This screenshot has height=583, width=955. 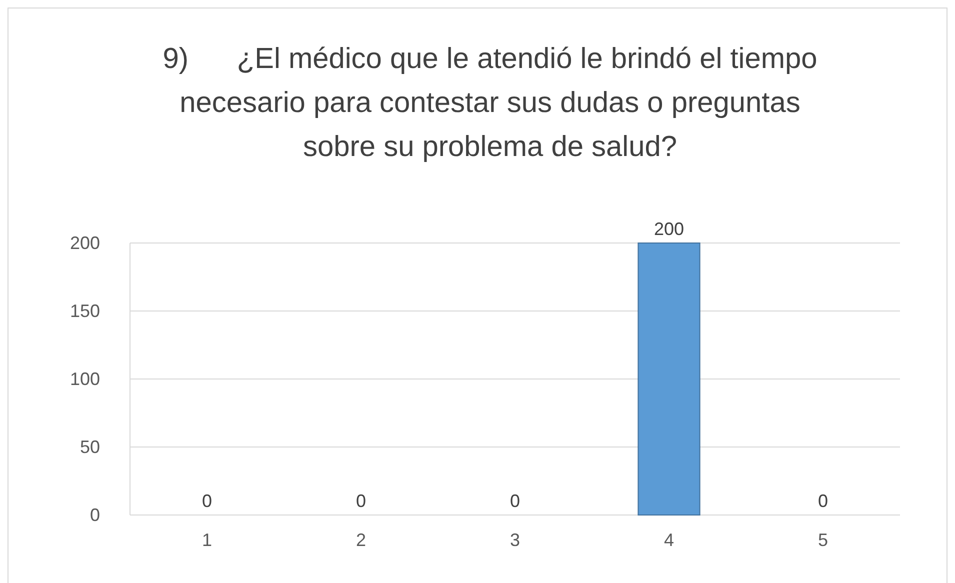 I want to click on y-tick-label: 200, so click(x=85, y=242).